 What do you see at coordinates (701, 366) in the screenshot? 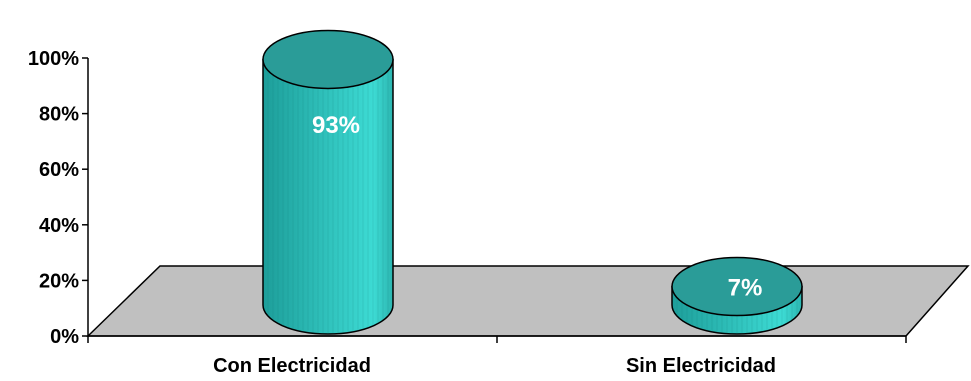
I see `category-label: Sin Electricidad` at bounding box center [701, 366].